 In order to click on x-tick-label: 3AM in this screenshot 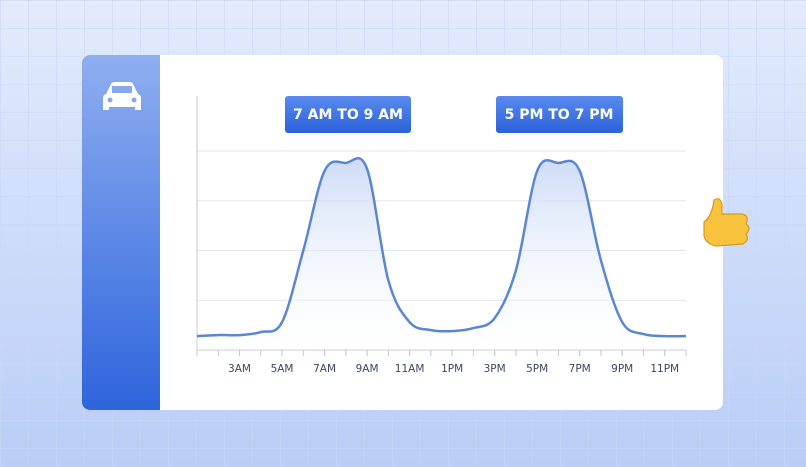, I will do `click(239, 369)`.